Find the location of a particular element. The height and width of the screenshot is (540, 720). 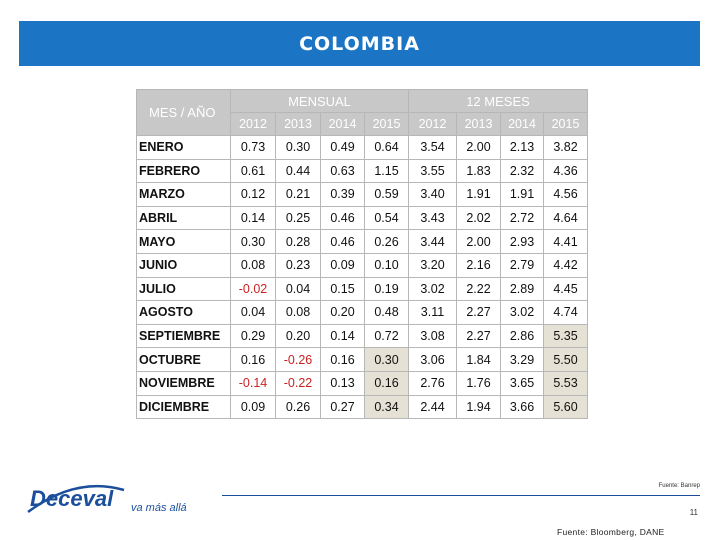

value-cell: 2.00 is located at coordinates (478, 241).